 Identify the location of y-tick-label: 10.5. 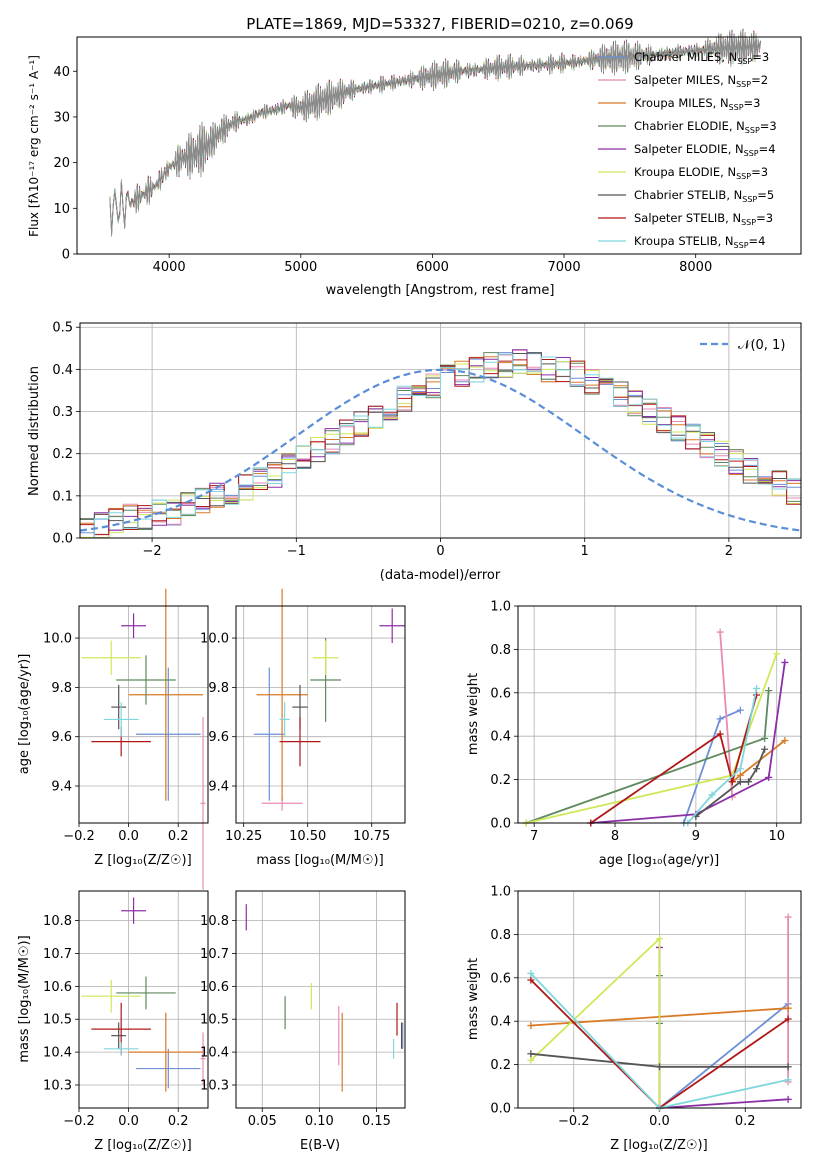
(57, 1020).